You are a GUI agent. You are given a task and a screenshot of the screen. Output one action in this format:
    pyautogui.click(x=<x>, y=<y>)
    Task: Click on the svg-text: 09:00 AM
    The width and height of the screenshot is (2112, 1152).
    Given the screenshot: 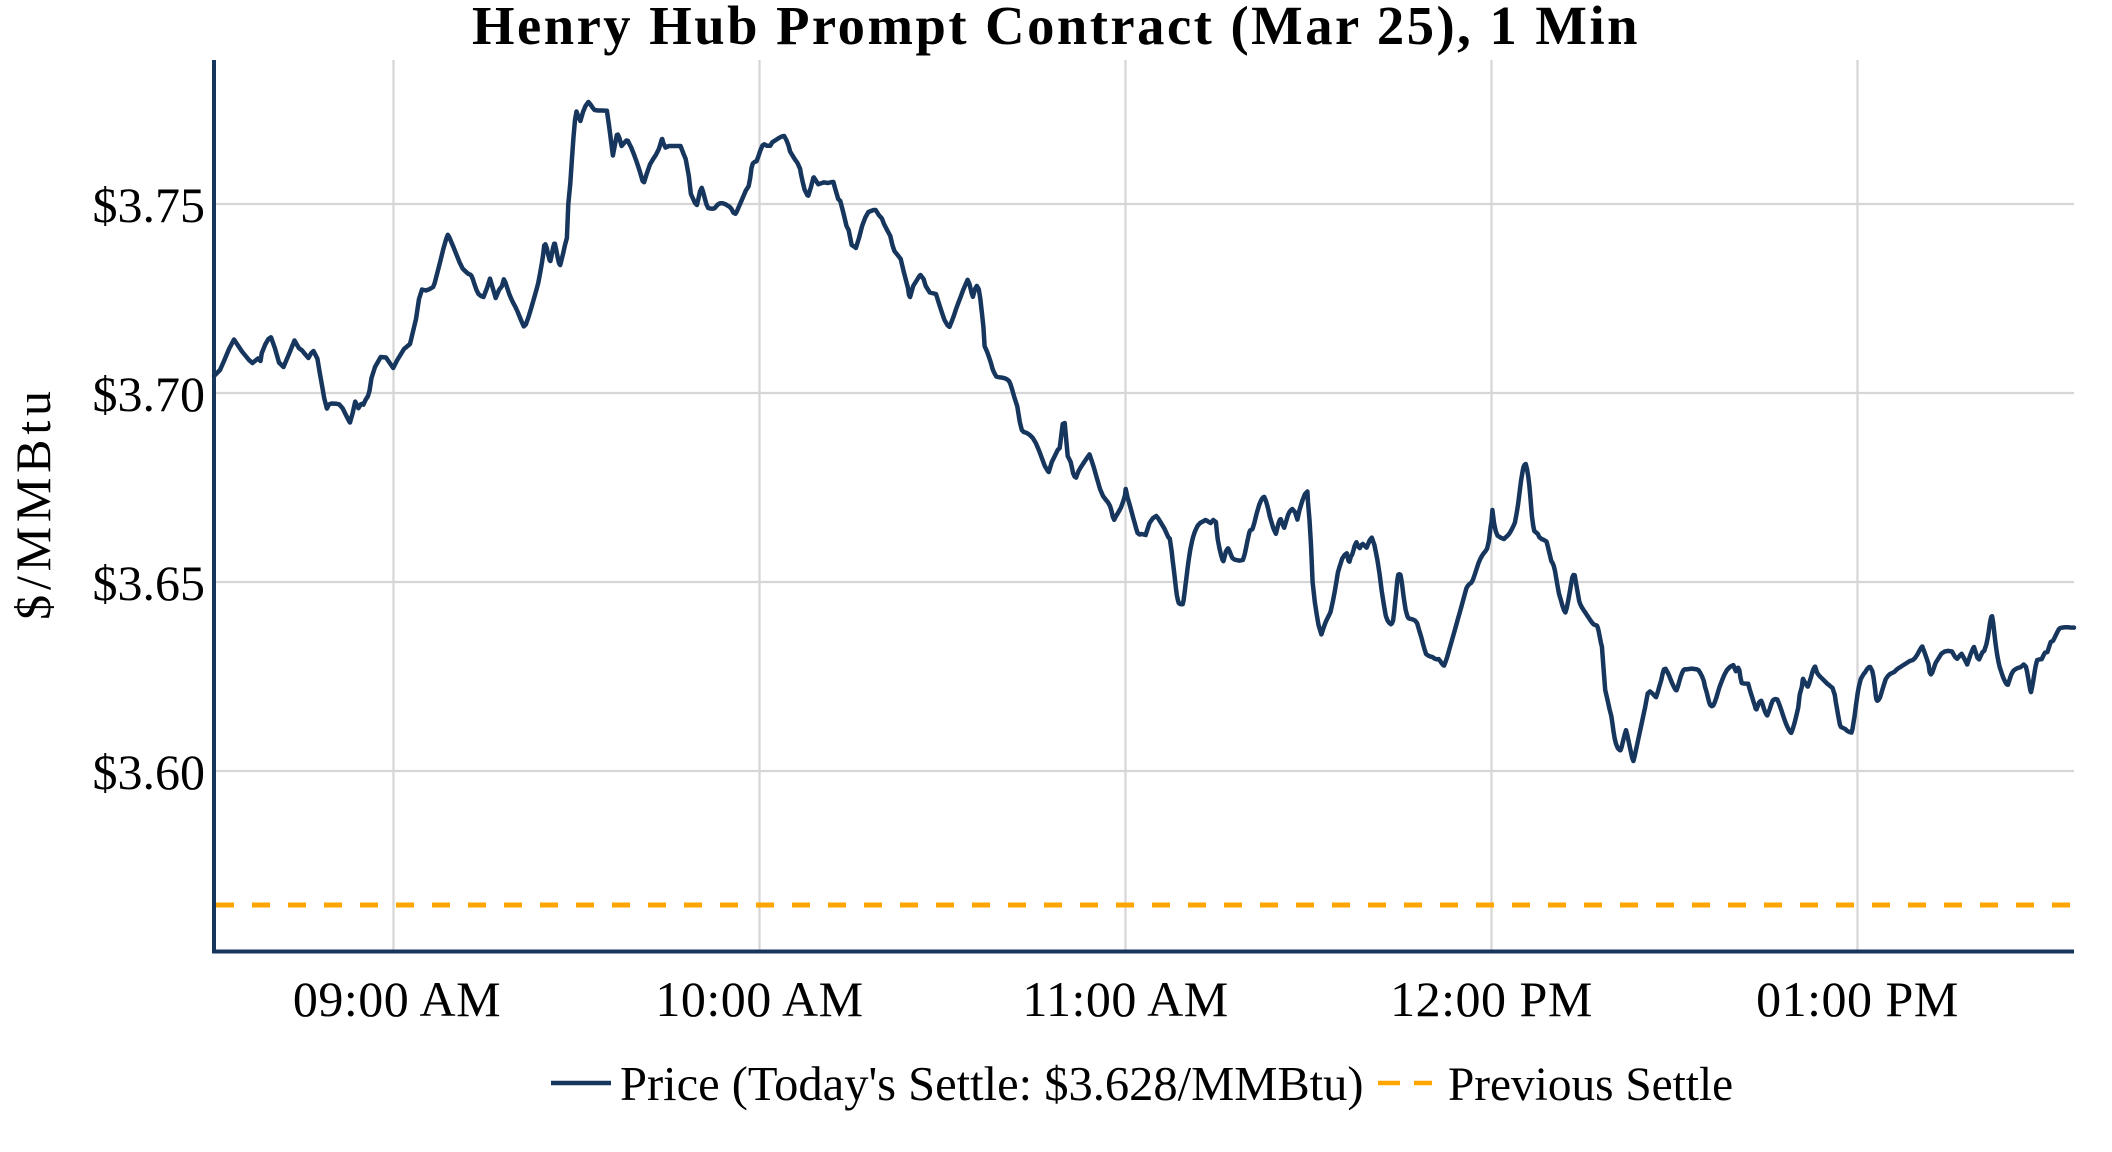 What is the action you would take?
    pyautogui.click(x=397, y=999)
    